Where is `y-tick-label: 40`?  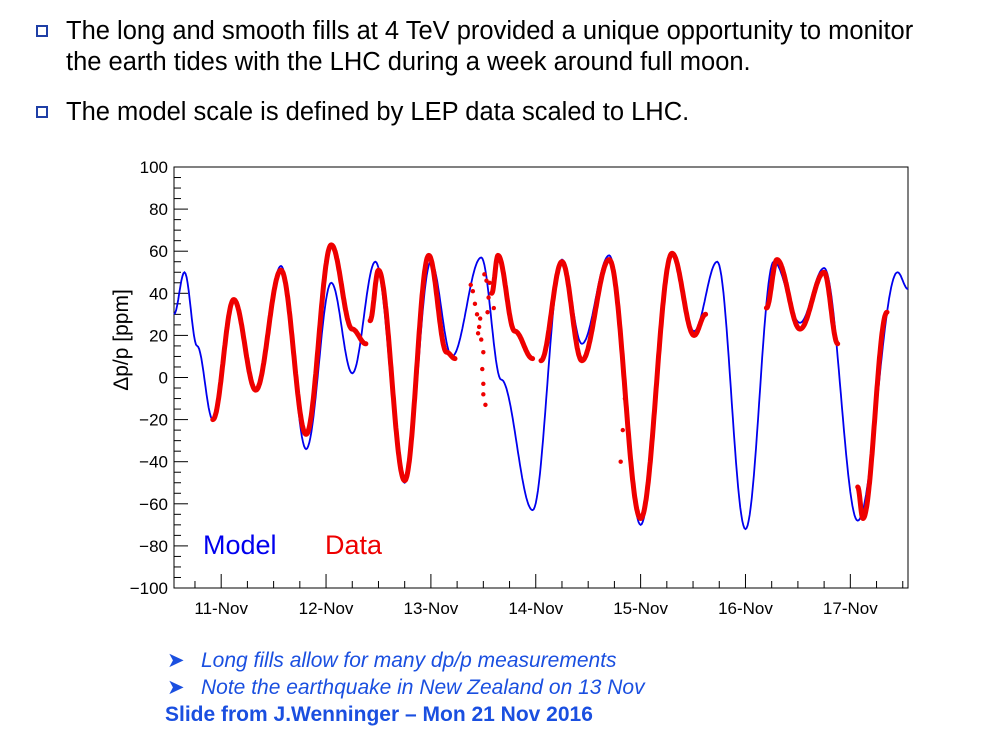 y-tick-label: 40 is located at coordinates (158, 293).